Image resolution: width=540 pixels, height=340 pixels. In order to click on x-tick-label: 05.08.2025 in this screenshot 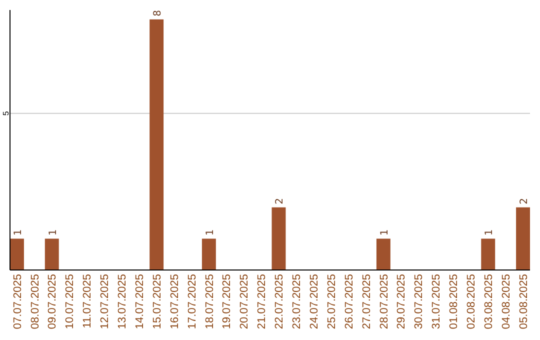, I will do `click(524, 302)`.